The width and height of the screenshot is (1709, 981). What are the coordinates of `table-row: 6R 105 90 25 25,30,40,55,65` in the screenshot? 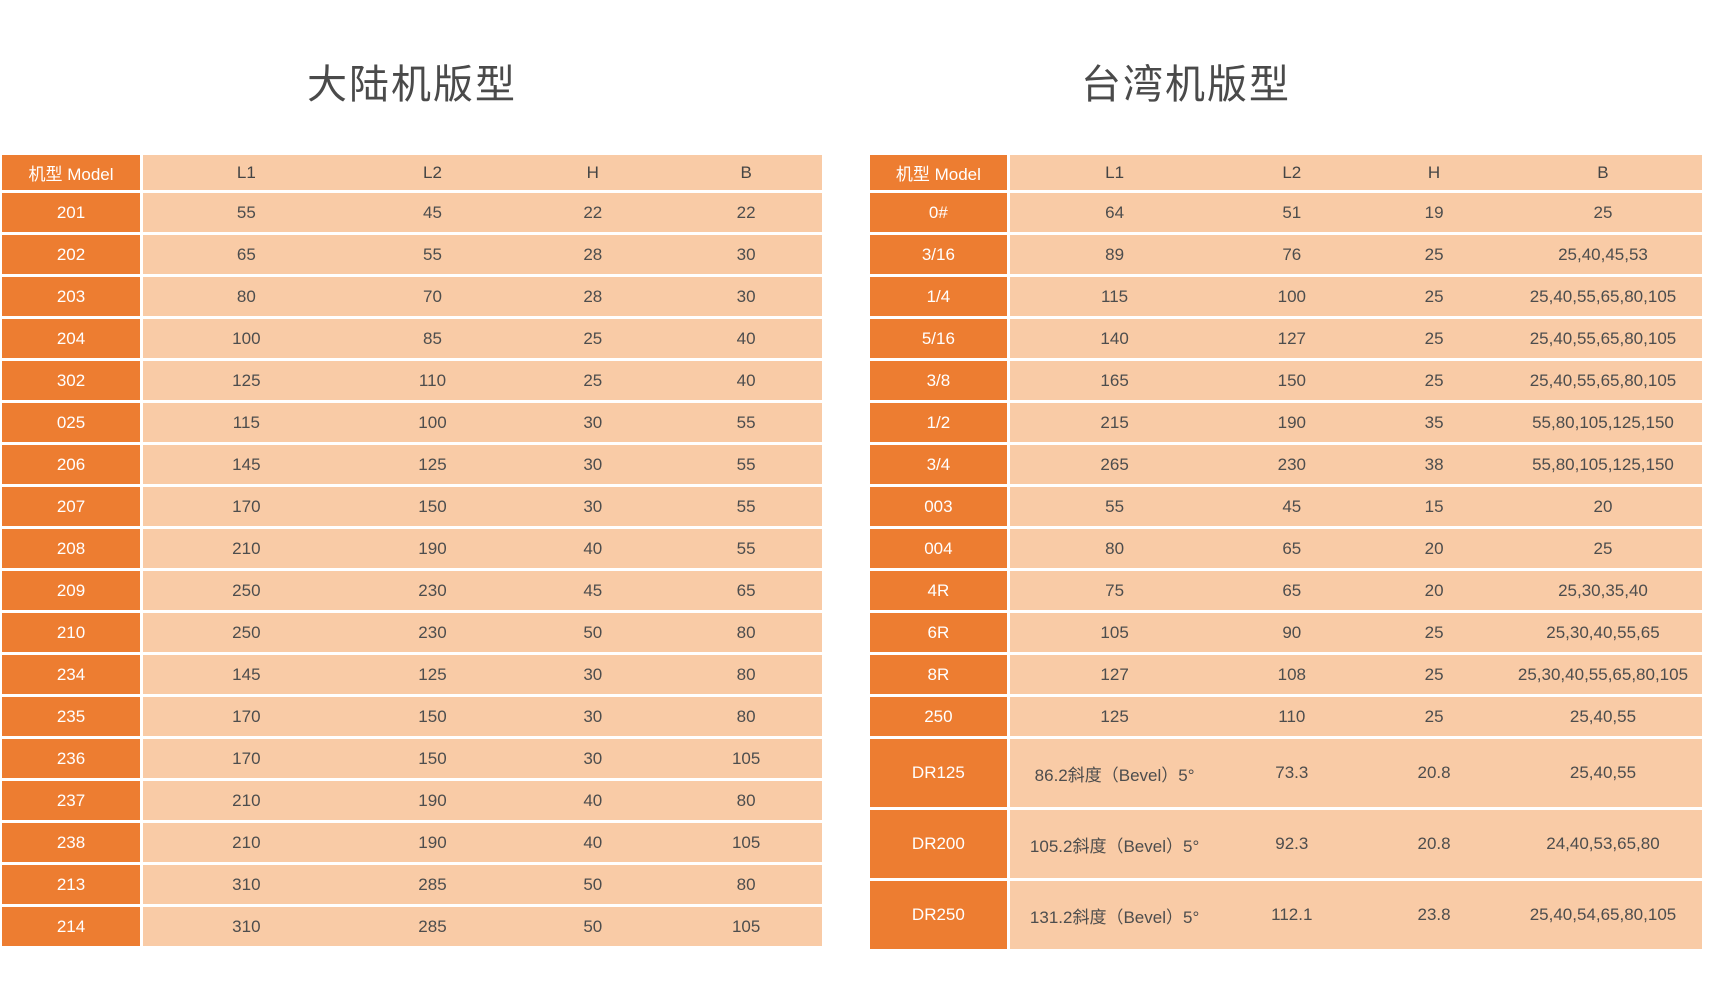 It's located at (1286, 632).